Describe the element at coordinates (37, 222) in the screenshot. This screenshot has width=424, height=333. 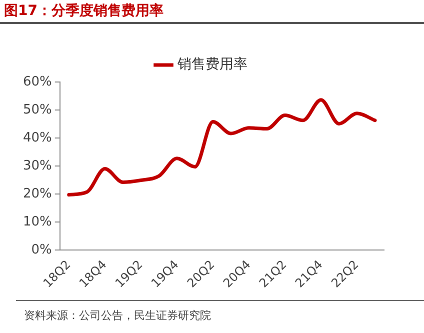
I see `y-tick-label: 10%` at that location.